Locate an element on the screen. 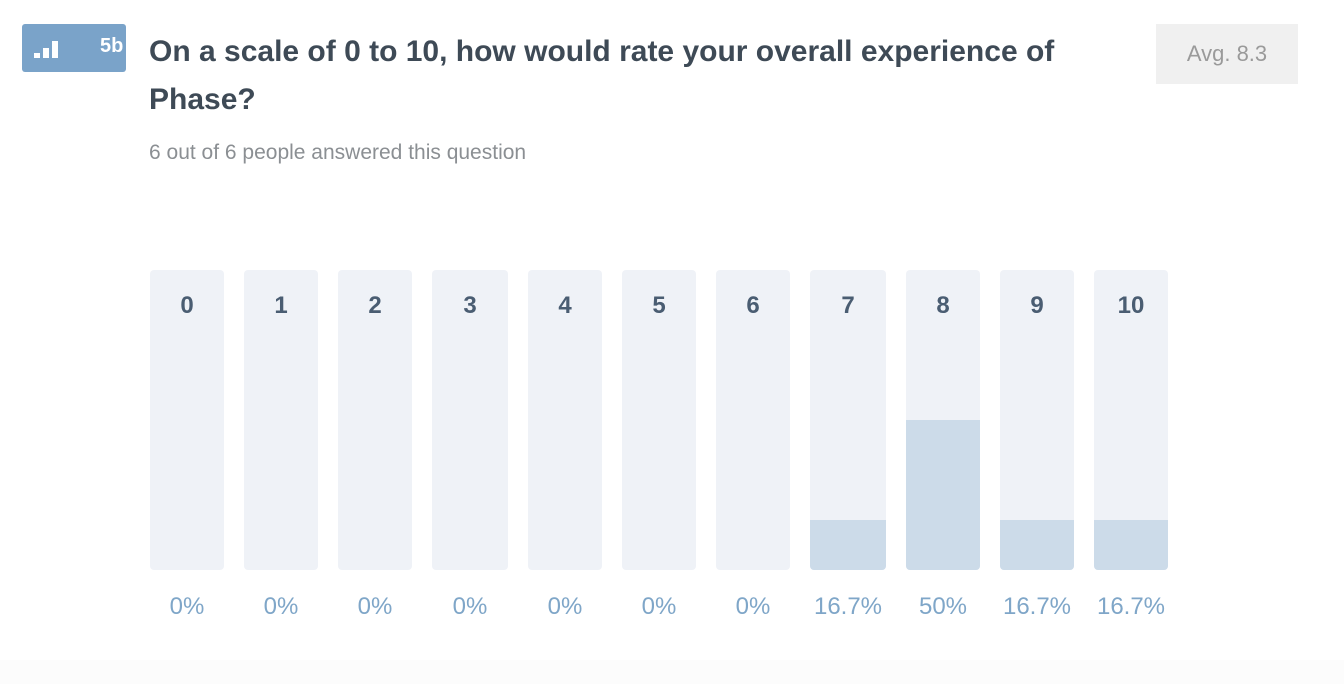 The height and width of the screenshot is (684, 1344). bar-chart-icon is located at coordinates (49, 48).